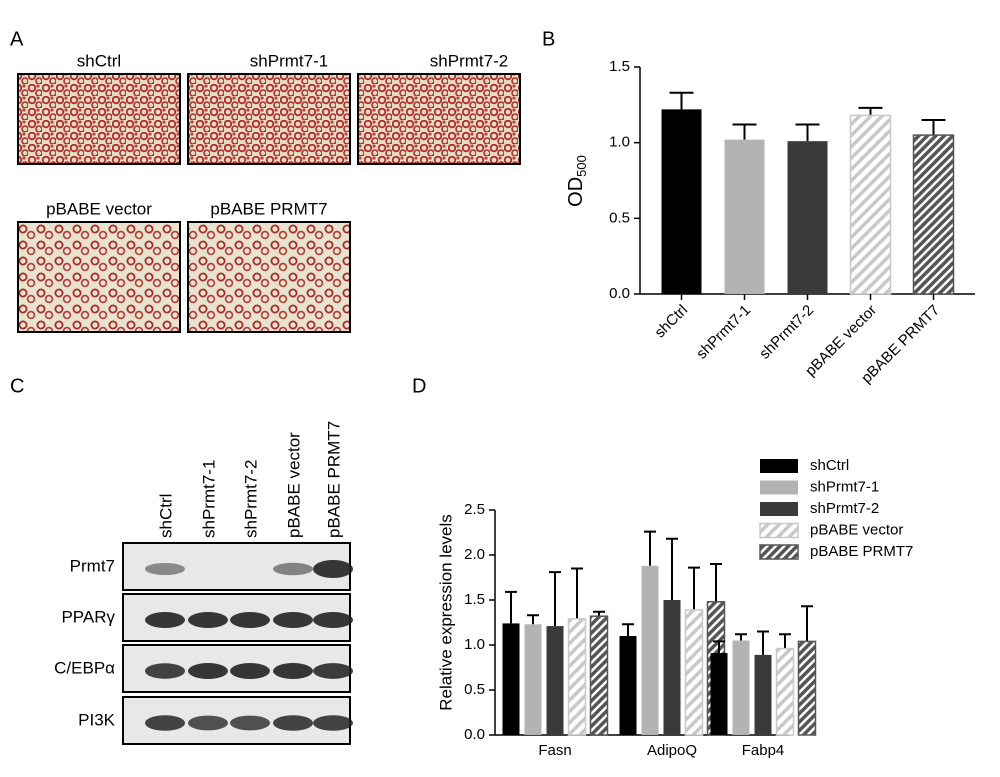 This screenshot has width=1000, height=777. Describe the element at coordinates (474, 554) in the screenshot. I see `y-tick-label: 2.0` at that location.